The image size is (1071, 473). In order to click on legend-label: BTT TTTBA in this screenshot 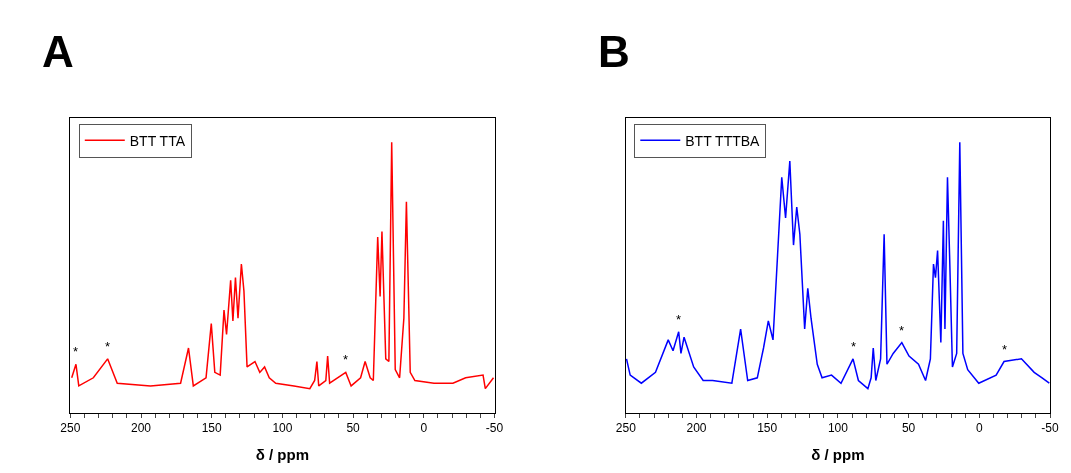, I will do `click(723, 140)`.